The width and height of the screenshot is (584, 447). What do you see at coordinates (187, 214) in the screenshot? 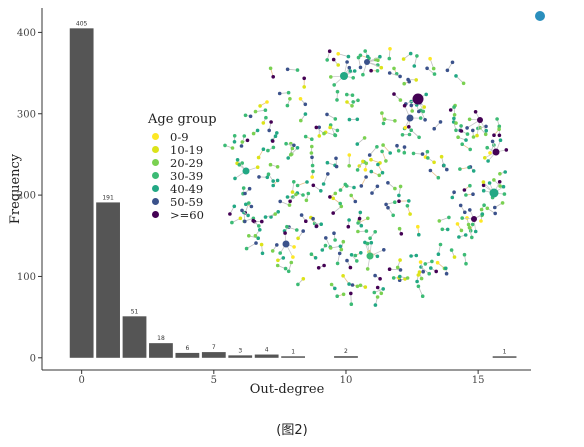
I see `legend-label: >=60` at bounding box center [187, 214].